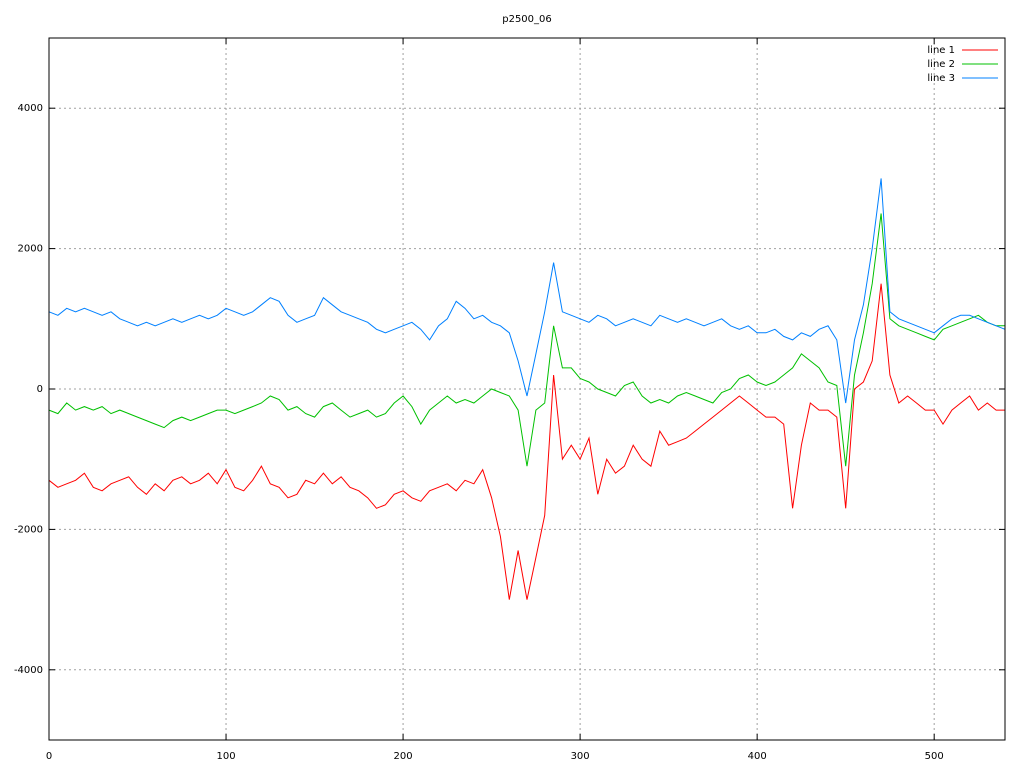 This screenshot has width=1024, height=768. Describe the element at coordinates (40, 389) in the screenshot. I see `y-tick-label: 0` at that location.